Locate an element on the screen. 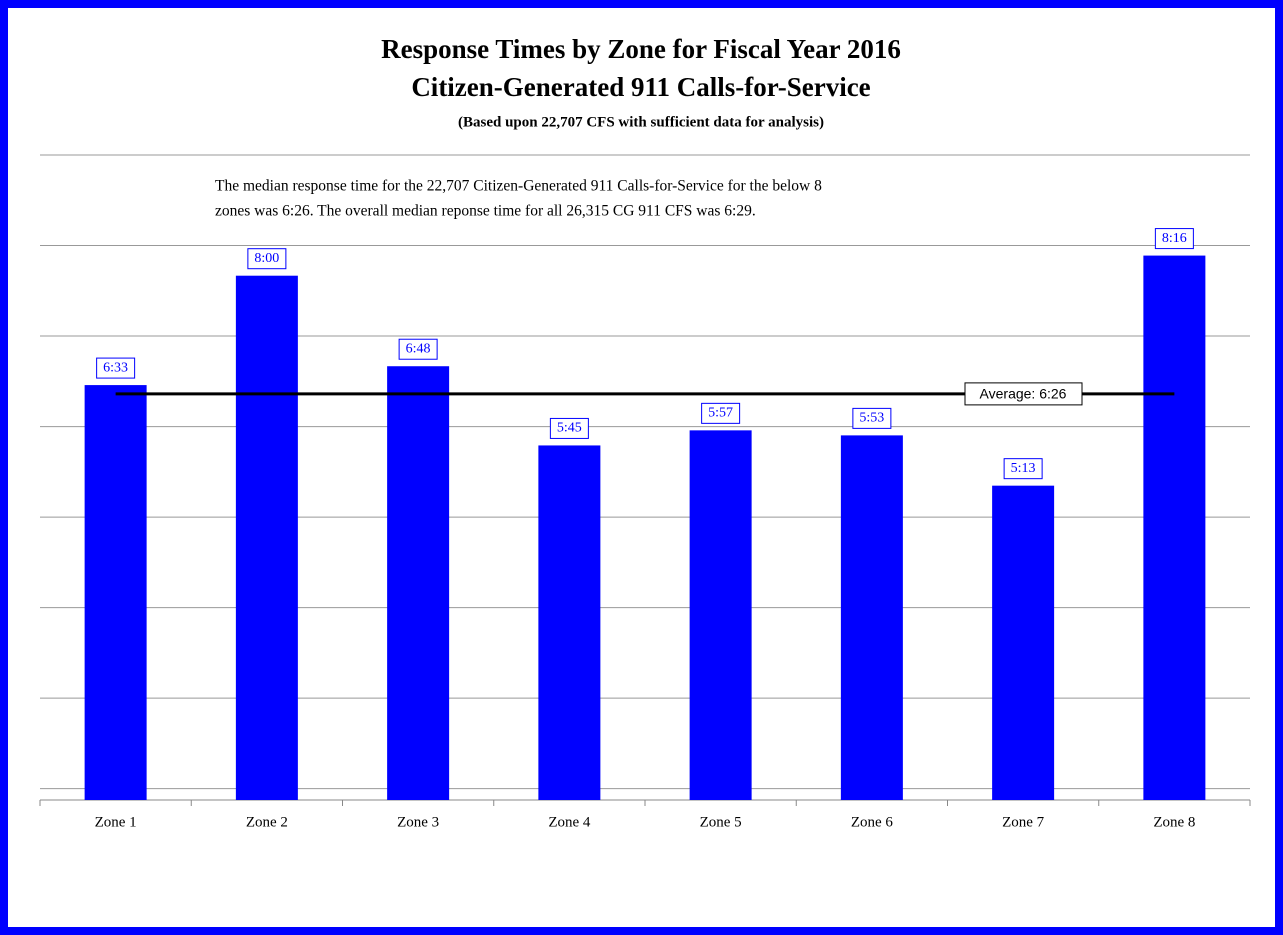 This screenshot has height=935, width=1283. x-tick-label: Zone 6 is located at coordinates (872, 822).